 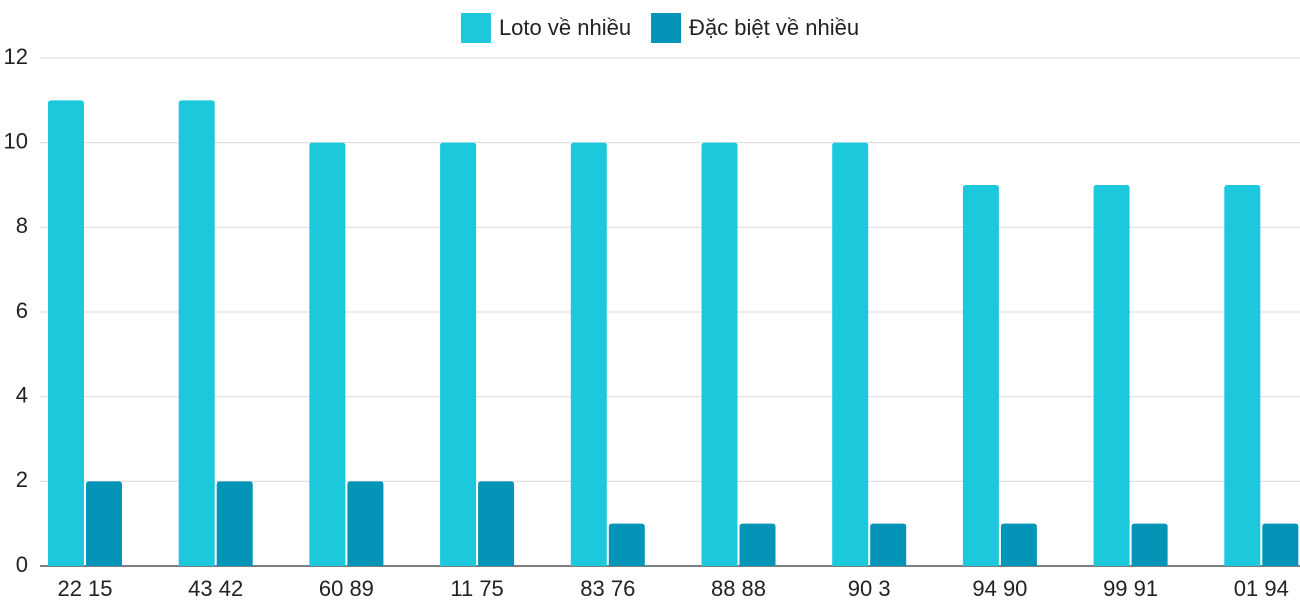 I want to click on x-tick-label: 88 88, so click(x=738, y=588).